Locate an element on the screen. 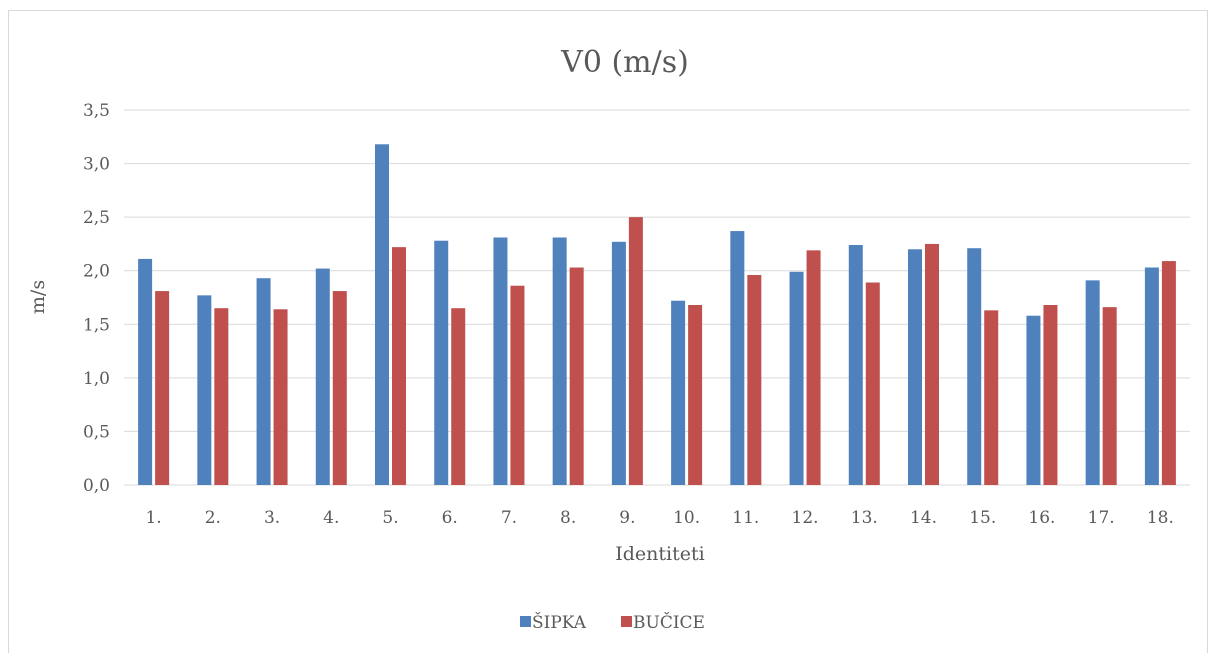 The width and height of the screenshot is (1210, 653). legend-label-sipka: ŠIPKA is located at coordinates (559, 622).